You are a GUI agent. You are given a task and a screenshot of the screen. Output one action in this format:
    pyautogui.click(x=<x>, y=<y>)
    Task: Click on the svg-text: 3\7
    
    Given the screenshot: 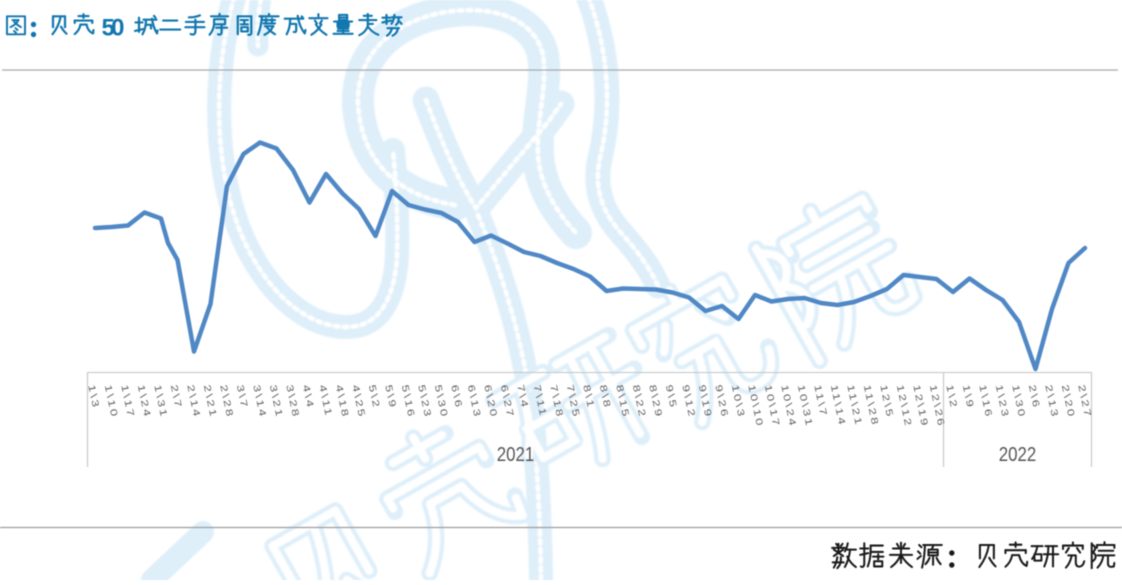 What is the action you would take?
    pyautogui.click(x=241, y=397)
    